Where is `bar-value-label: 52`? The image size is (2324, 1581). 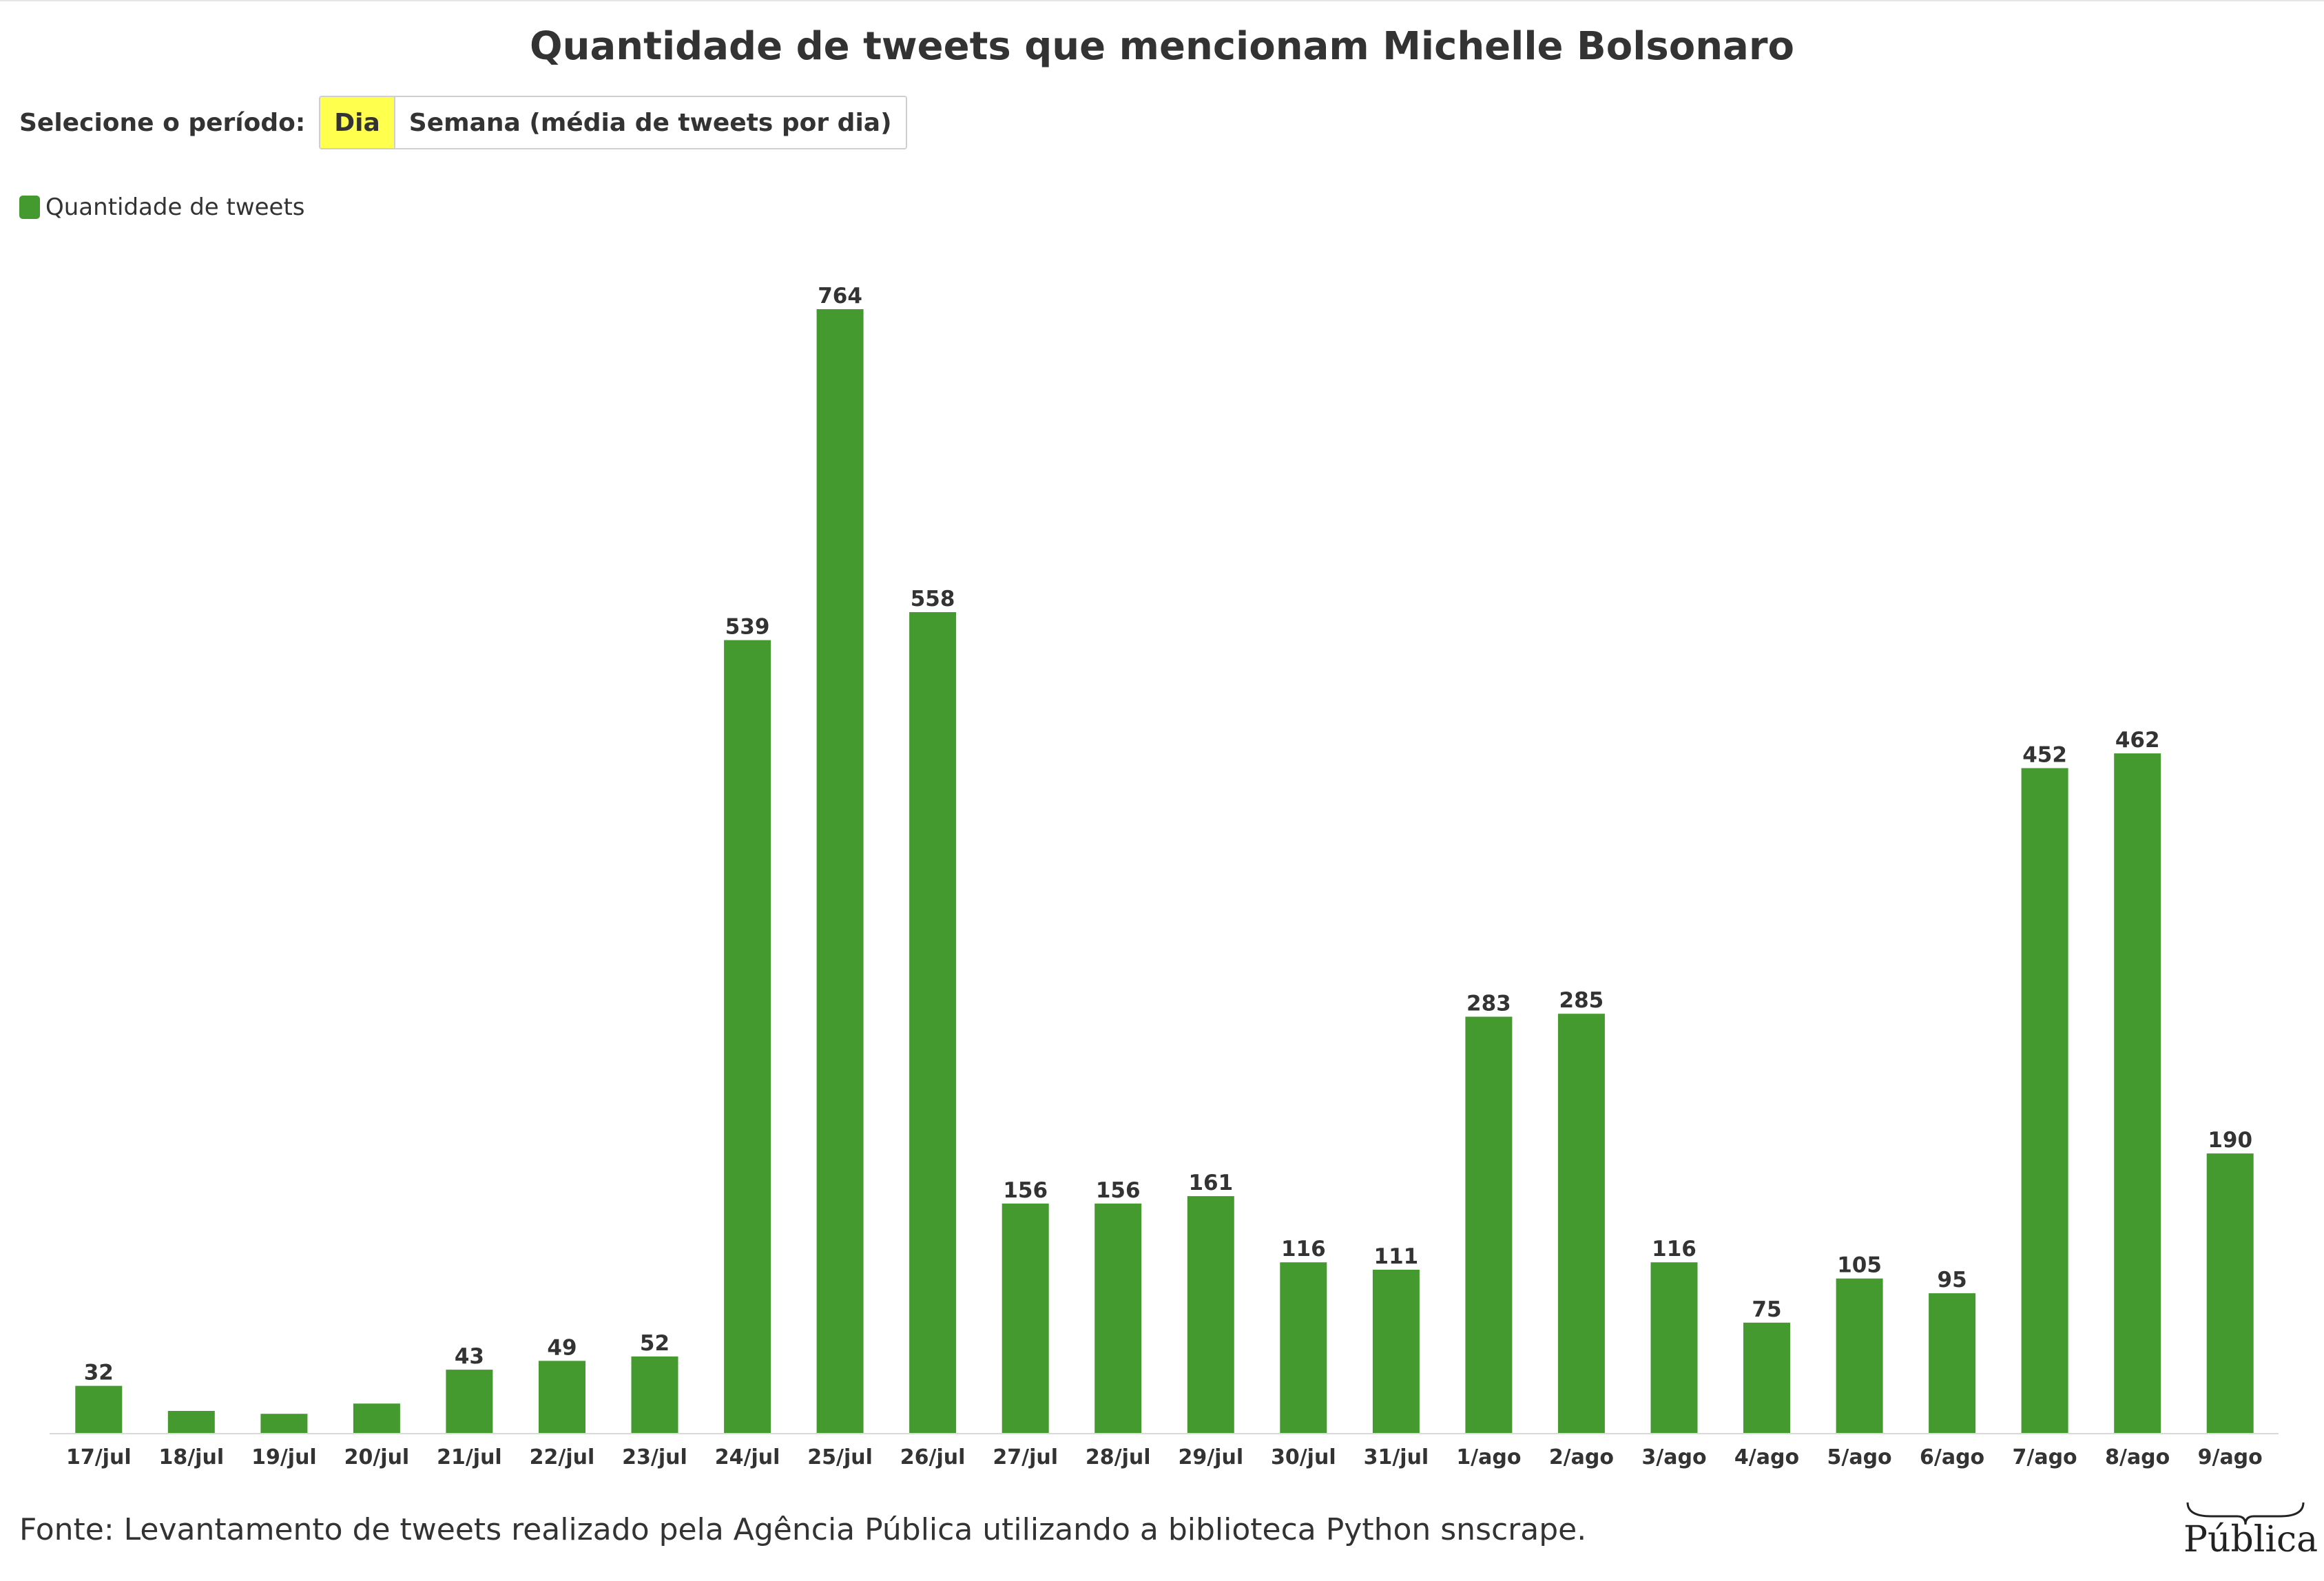
bar-value-label: 52 is located at coordinates (655, 1343).